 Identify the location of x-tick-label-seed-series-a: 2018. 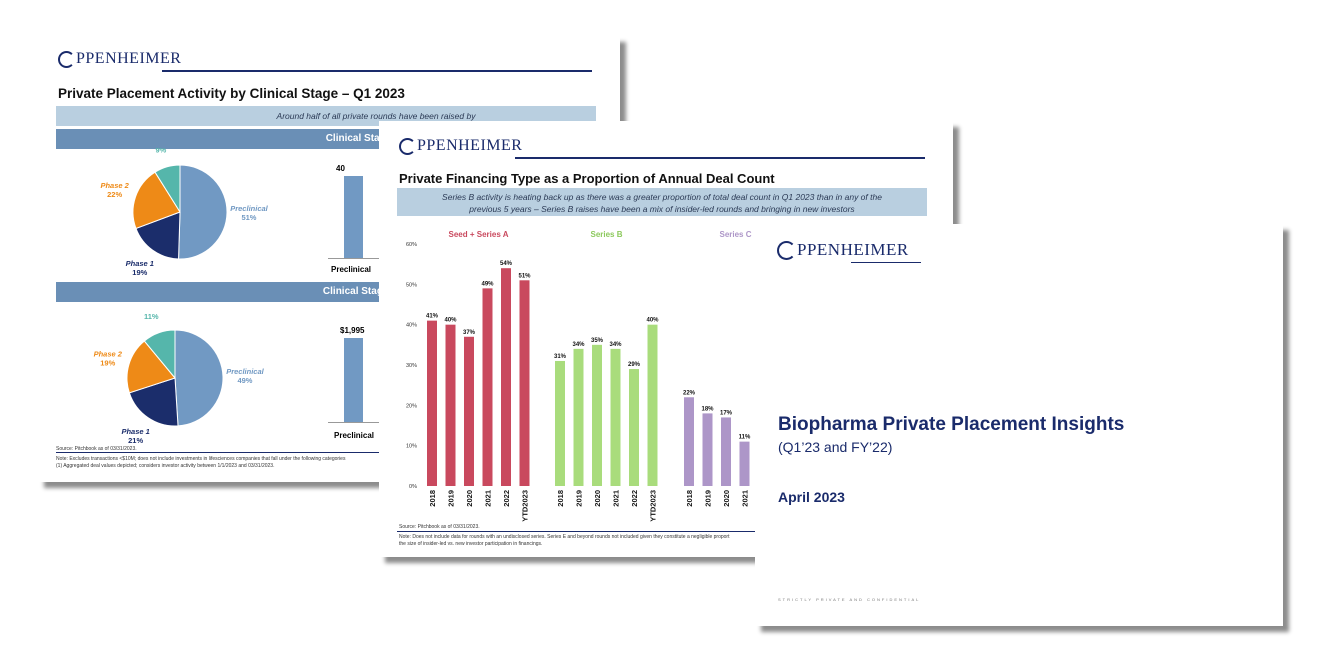
(432, 498).